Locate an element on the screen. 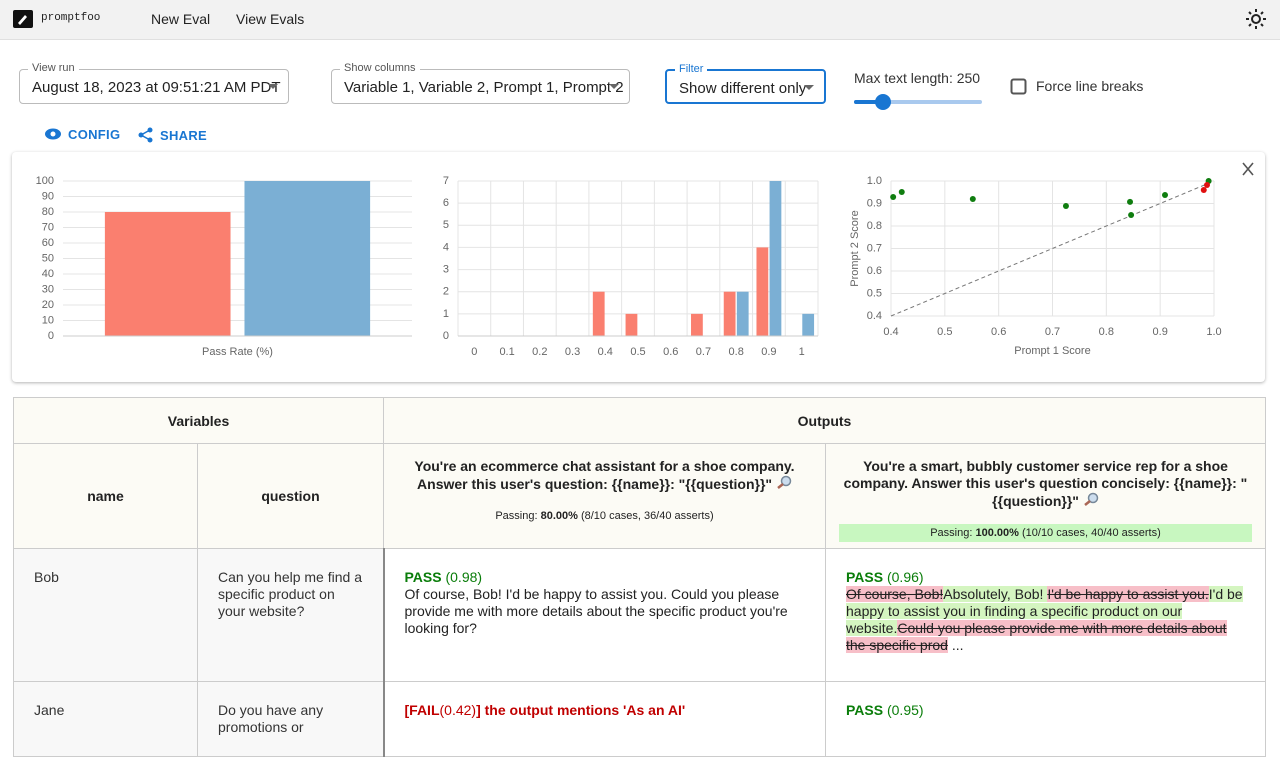 The width and height of the screenshot is (1280, 757). button-label: SHARE is located at coordinates (184, 135).